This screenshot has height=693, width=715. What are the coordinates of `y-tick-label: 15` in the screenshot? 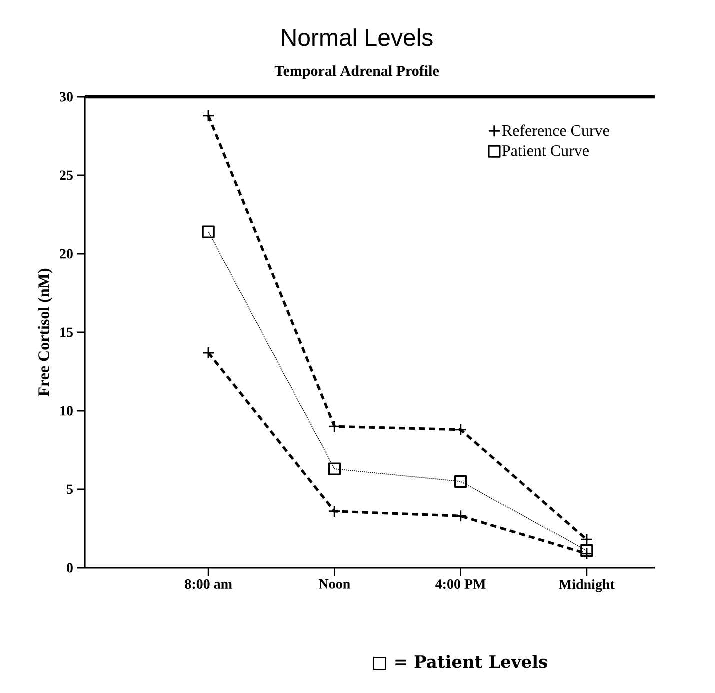 It's located at (66, 333).